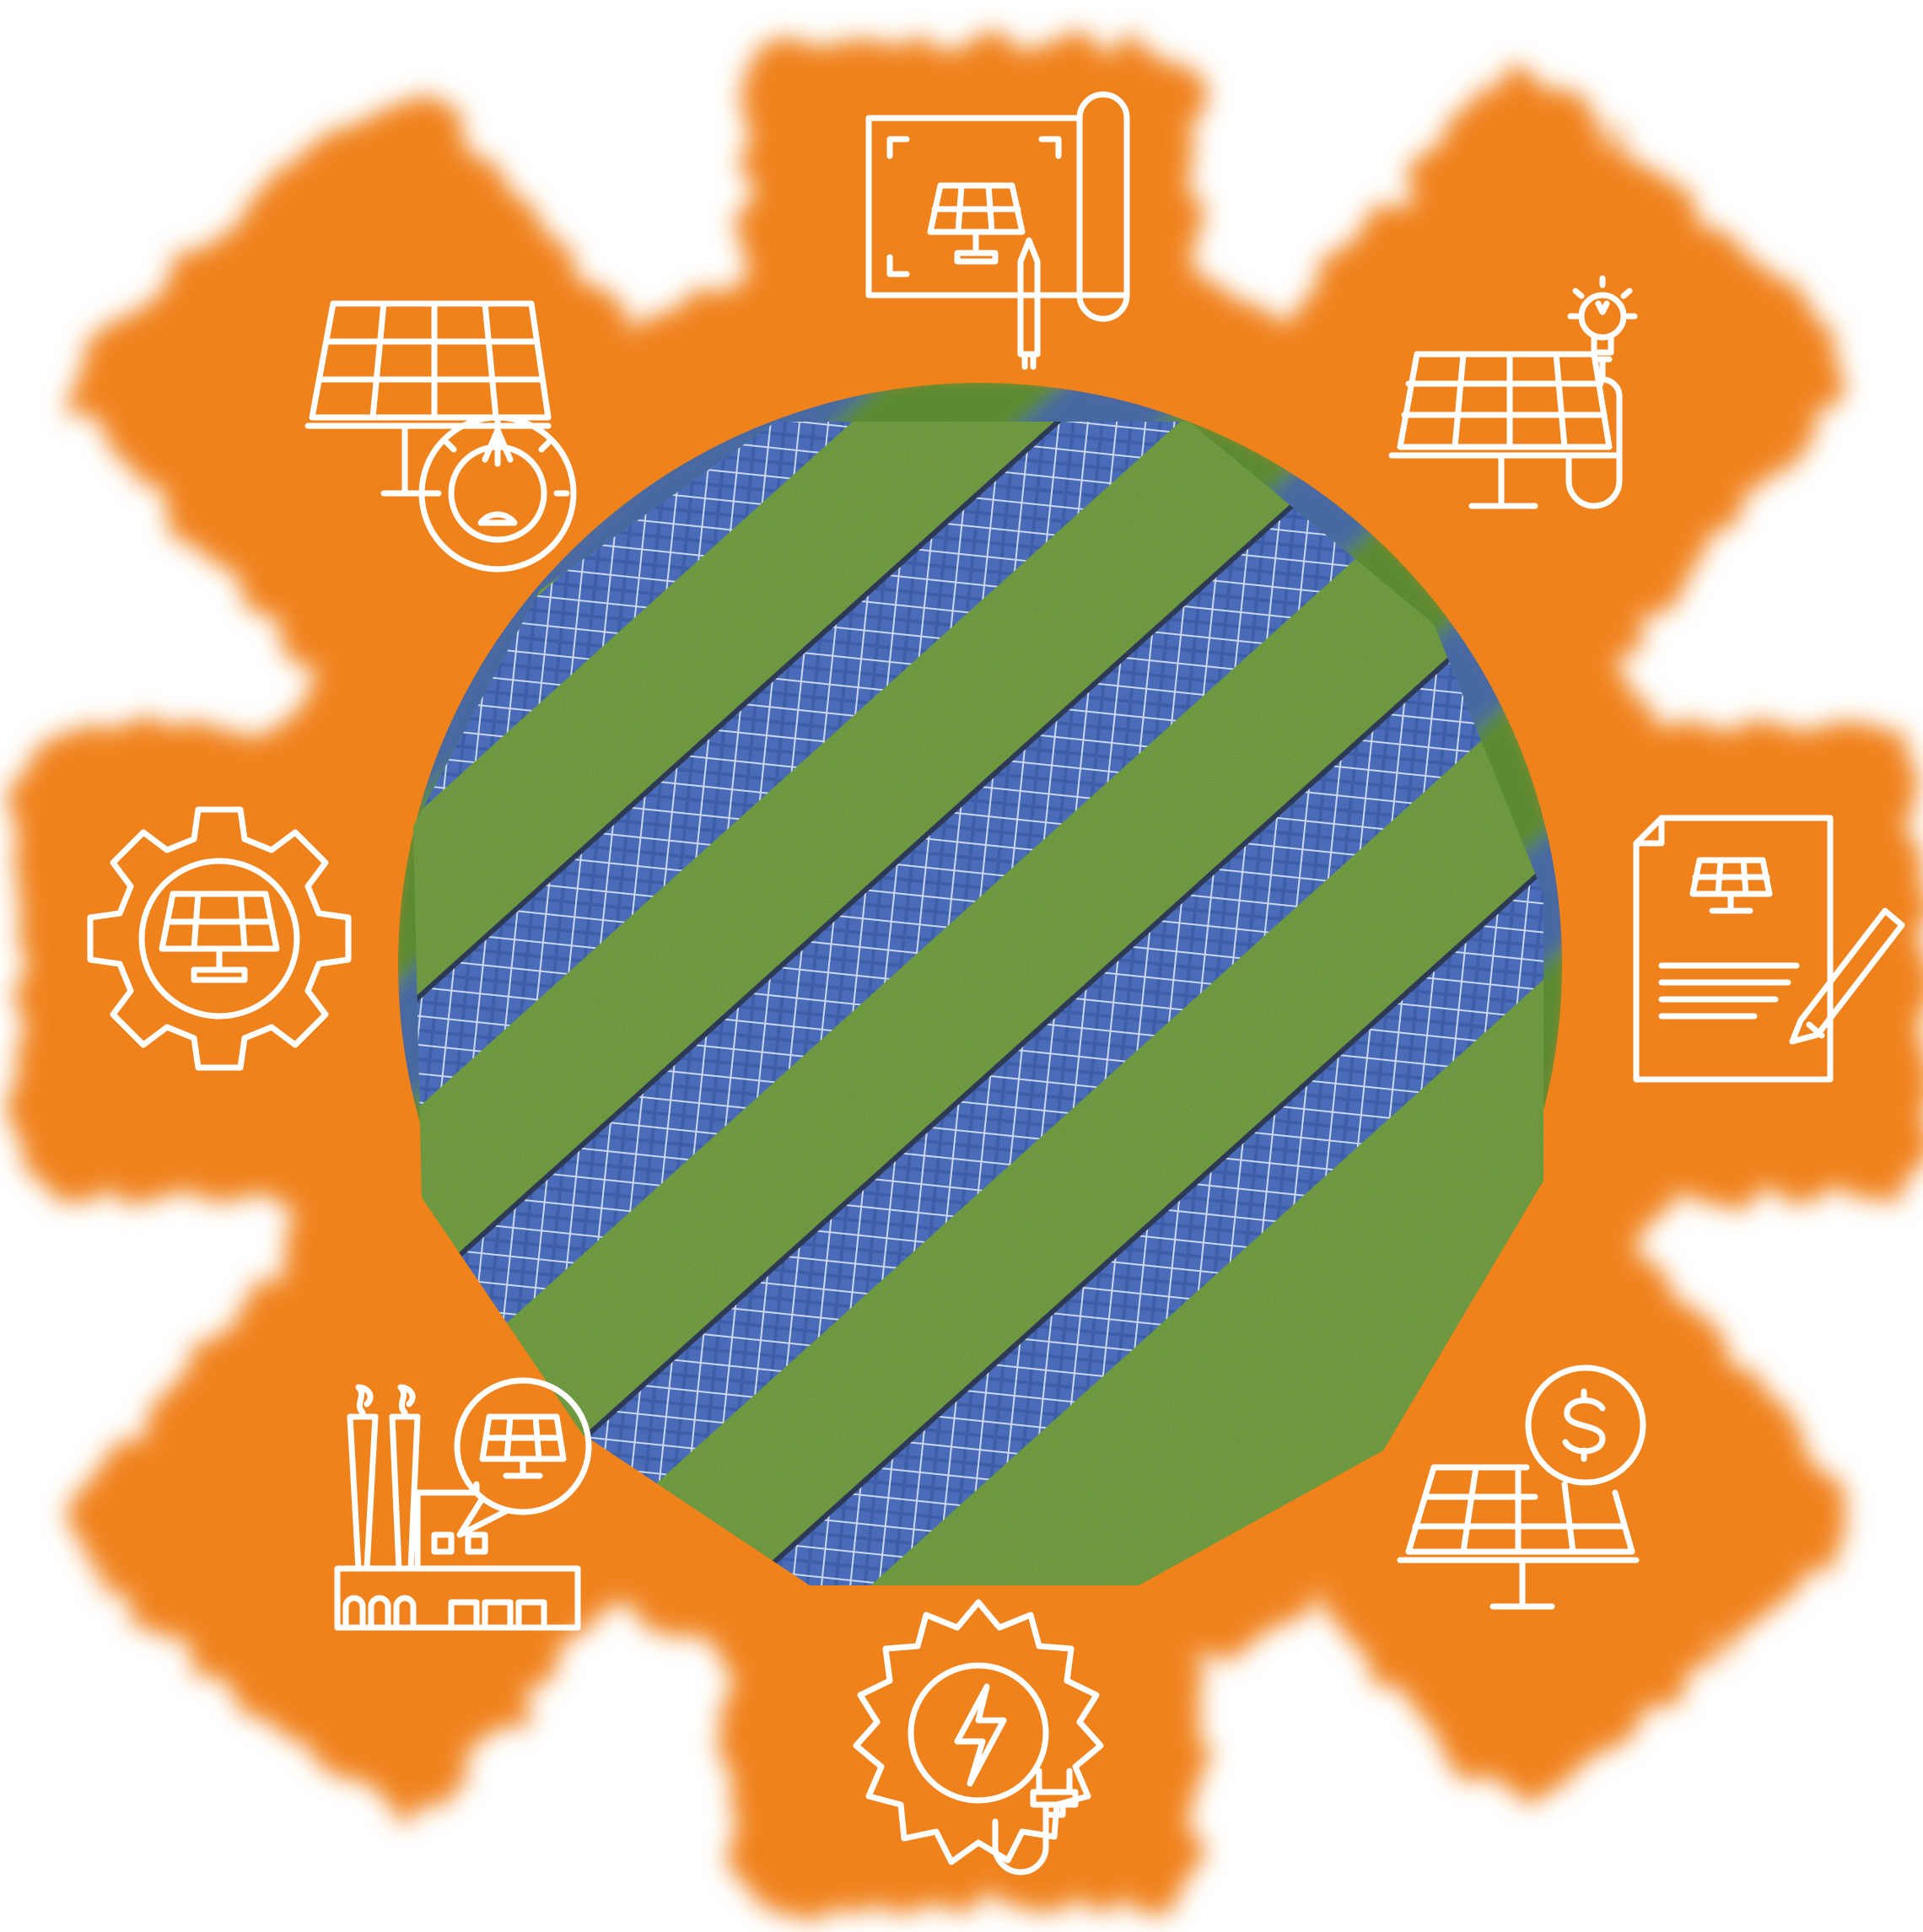 Image resolution: width=1923 pixels, height=1932 pixels. Describe the element at coordinates (995, 235) in the screenshot. I see `blueprint-solar-panel-icon` at that location.